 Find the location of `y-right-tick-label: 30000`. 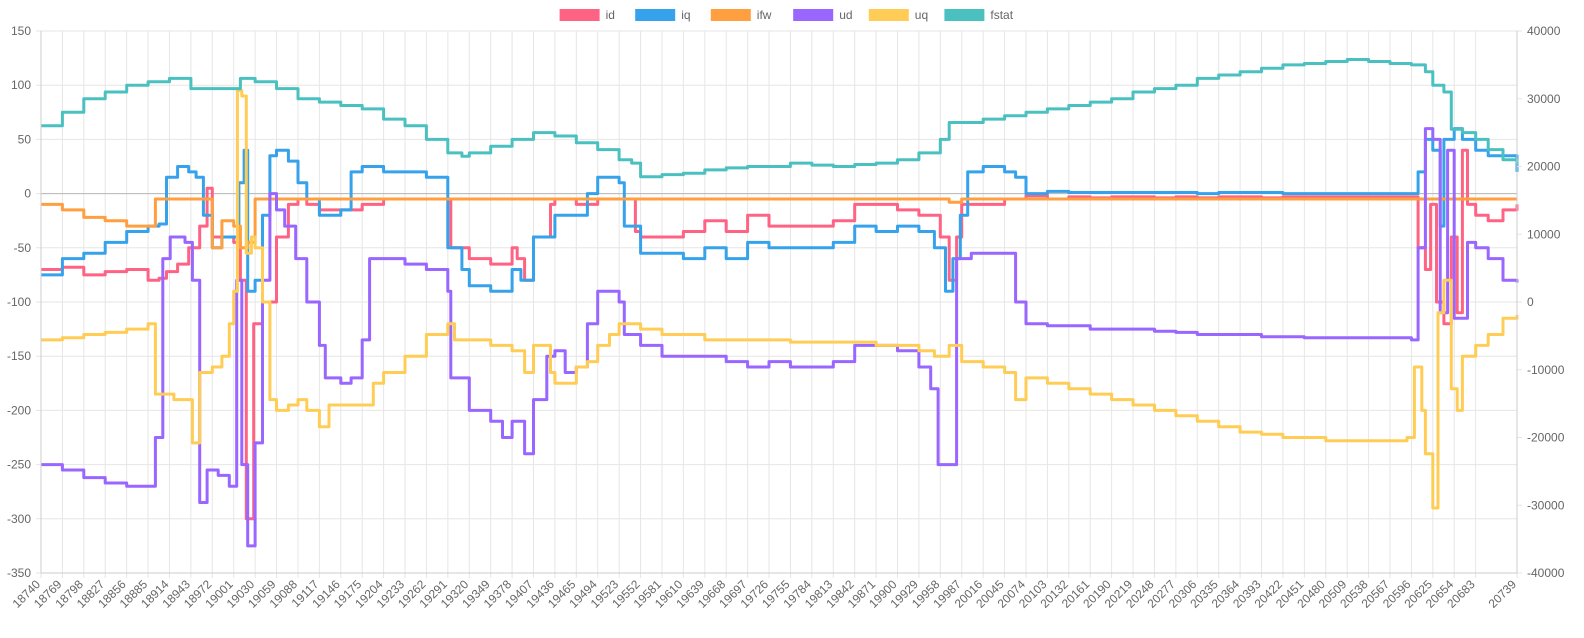

y-right-tick-label: 30000 is located at coordinates (1544, 99).